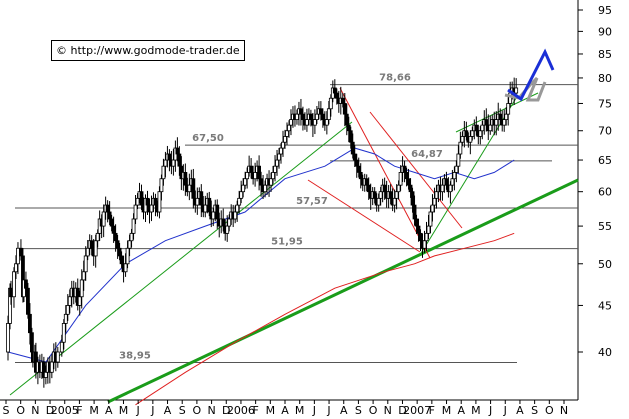 The width and height of the screenshot is (629, 419). What do you see at coordinates (427, 154) in the screenshot?
I see `level-label: 64,87` at bounding box center [427, 154].